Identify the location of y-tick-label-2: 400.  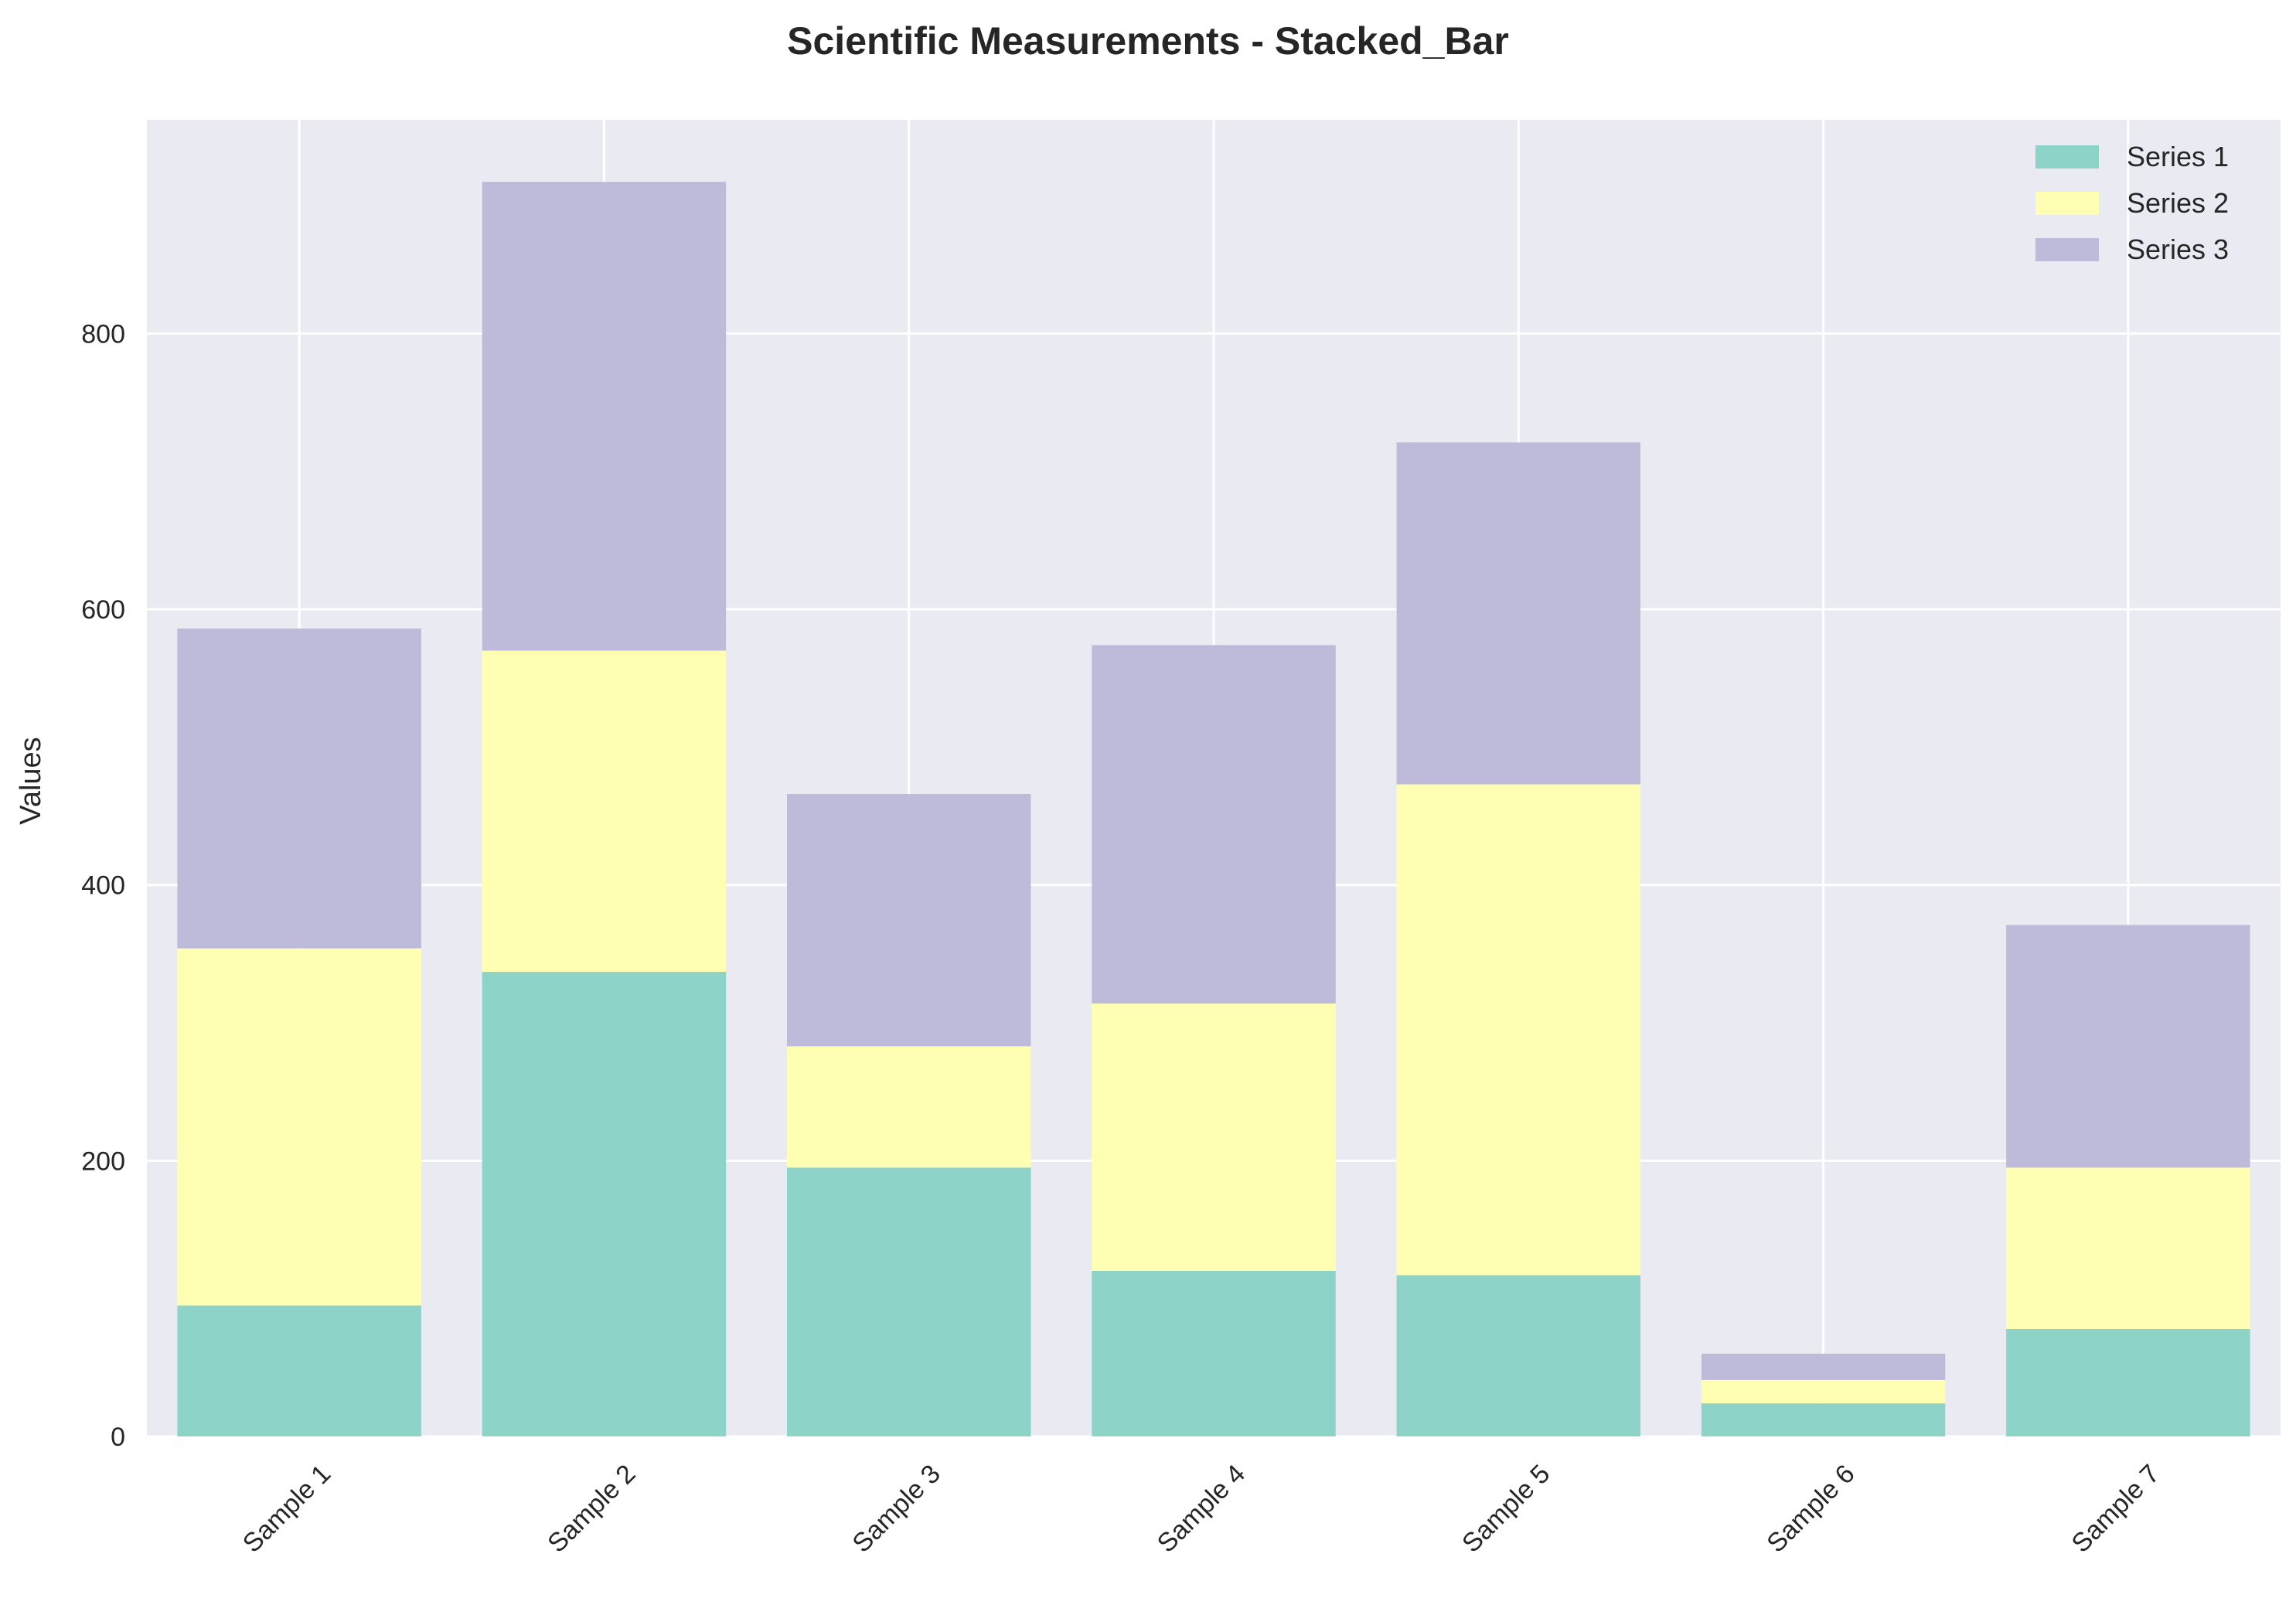
(103, 886).